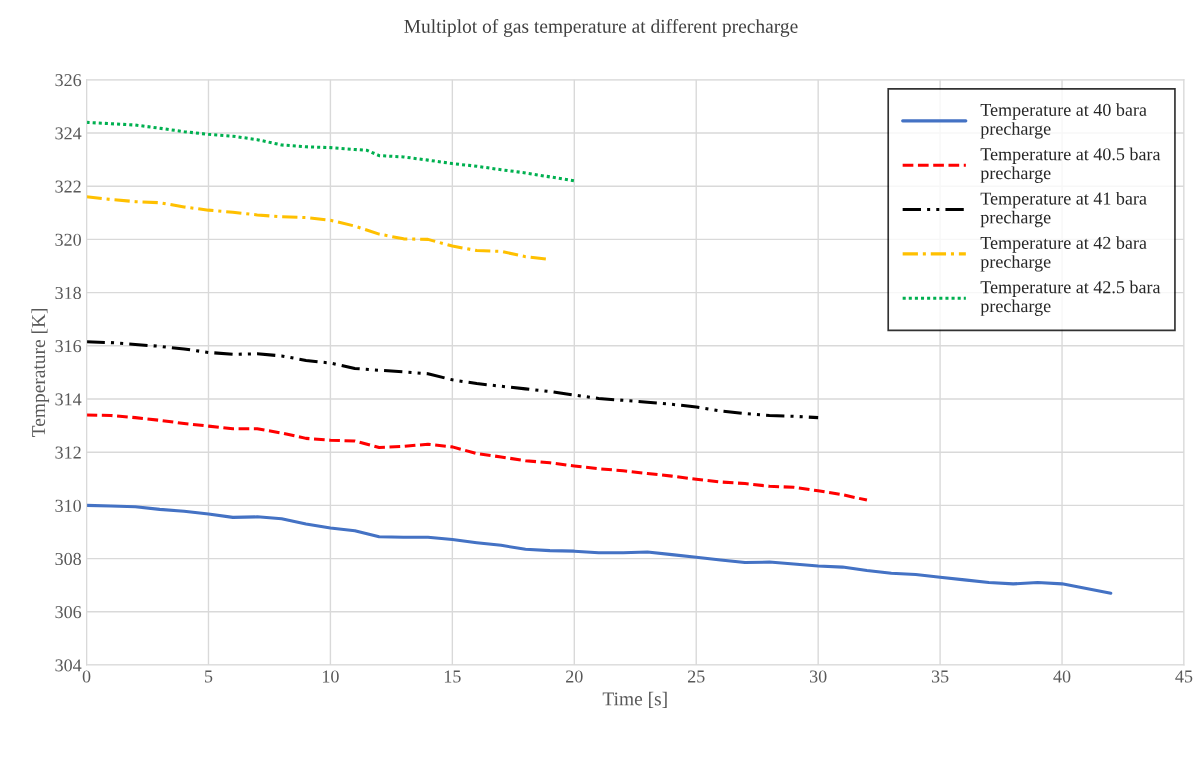 The height and width of the screenshot is (760, 1202). Describe the element at coordinates (68, 133) in the screenshot. I see `y-tick-label: 324` at that location.